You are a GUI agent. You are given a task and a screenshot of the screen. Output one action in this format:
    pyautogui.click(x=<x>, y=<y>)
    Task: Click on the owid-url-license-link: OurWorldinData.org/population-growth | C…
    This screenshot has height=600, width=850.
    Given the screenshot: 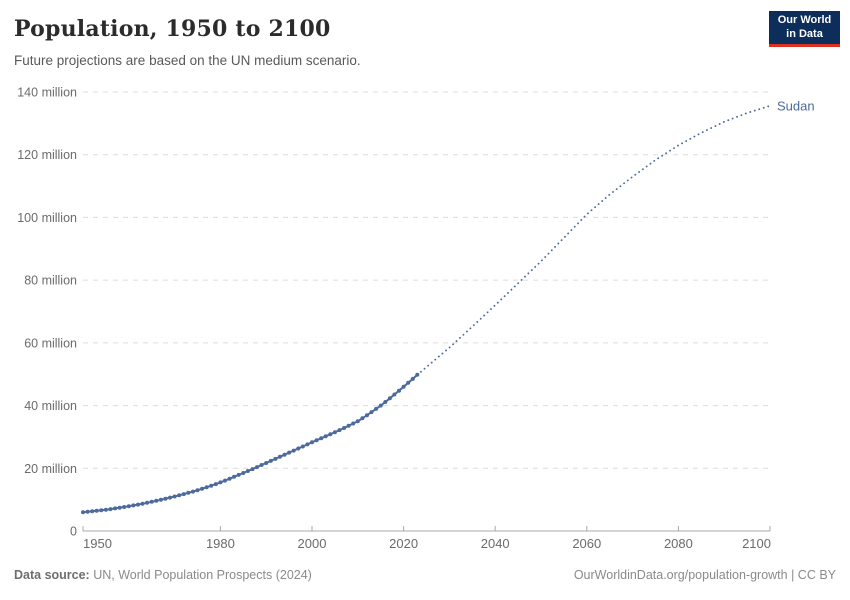 What is the action you would take?
    pyautogui.click(x=704, y=575)
    